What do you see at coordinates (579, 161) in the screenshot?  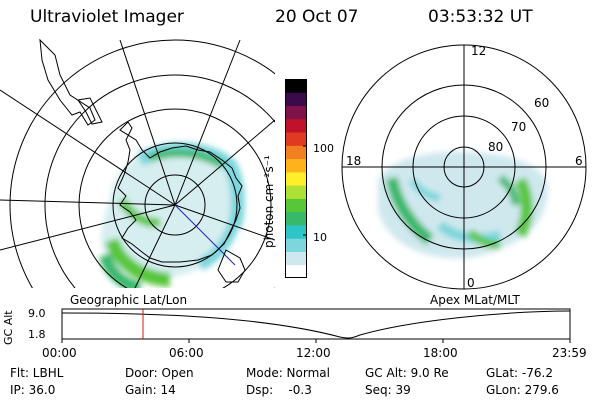 I see `mlt-label-6: 6` at bounding box center [579, 161].